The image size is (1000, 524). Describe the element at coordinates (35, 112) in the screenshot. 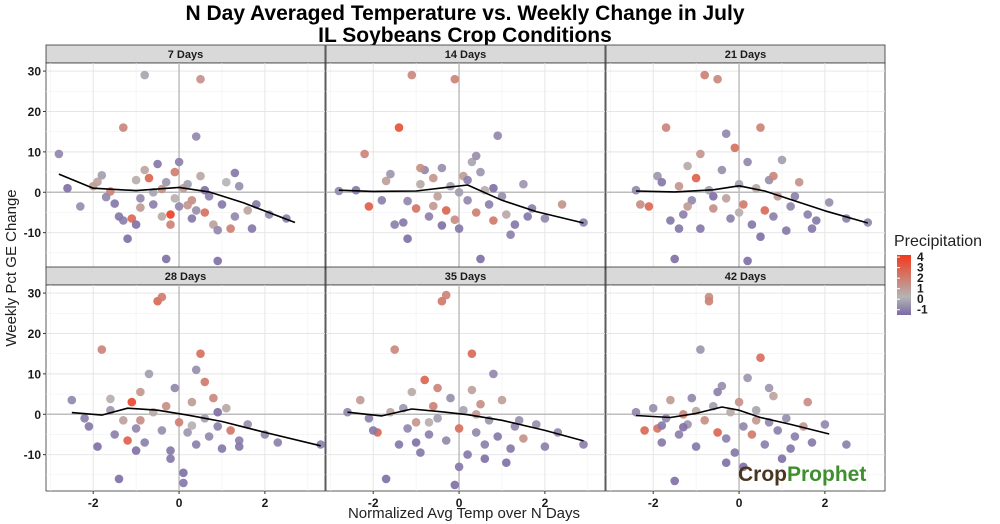

I see `y-tick-label: 20` at that location.